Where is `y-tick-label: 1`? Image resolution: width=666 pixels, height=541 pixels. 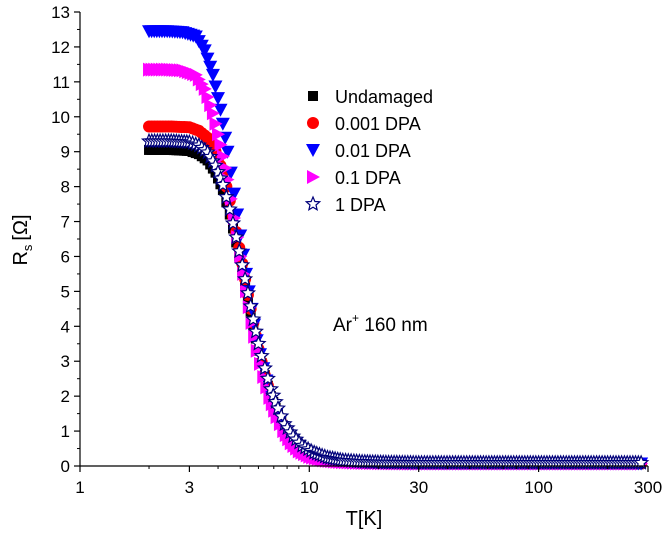 y-tick-label: 1 is located at coordinates (65, 431).